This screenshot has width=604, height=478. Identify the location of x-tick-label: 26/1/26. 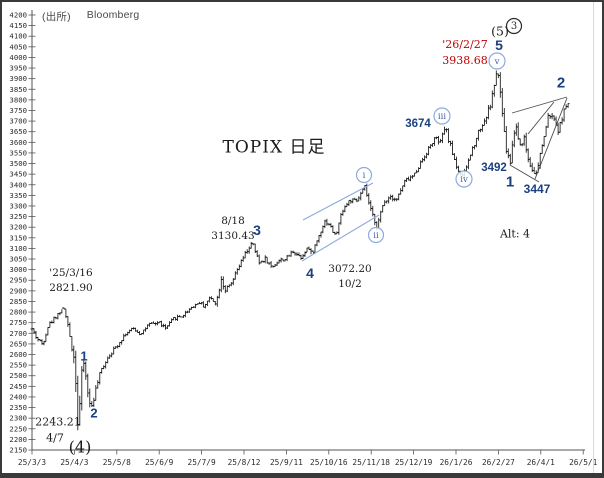
(456, 462).